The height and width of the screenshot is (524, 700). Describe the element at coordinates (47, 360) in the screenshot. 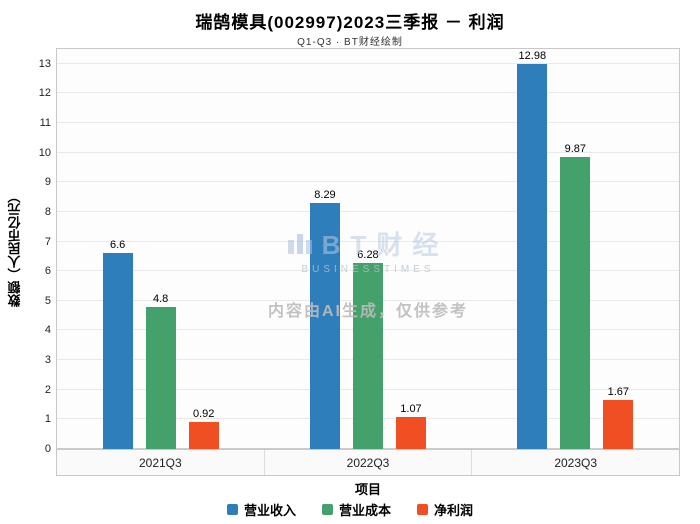

I see `y-tick-label: 3` at that location.